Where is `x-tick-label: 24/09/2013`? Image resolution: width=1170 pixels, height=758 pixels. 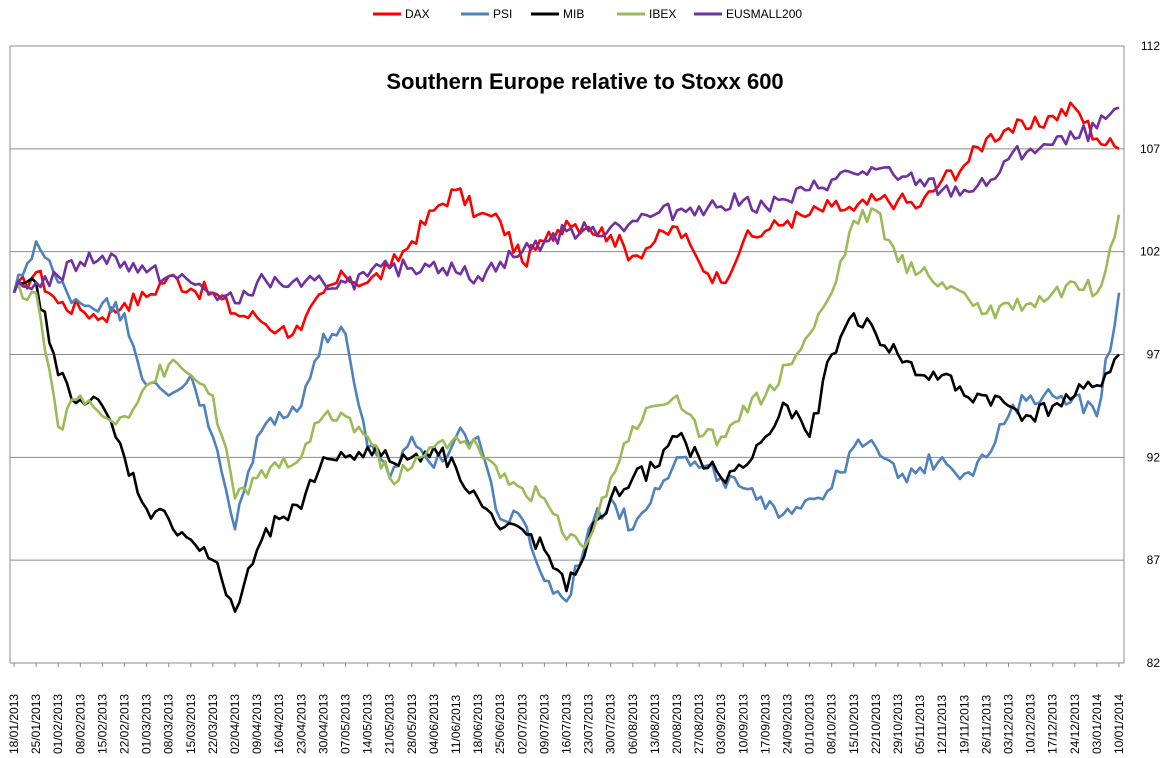
x-tick-label: 24/09/2013 is located at coordinates (788, 724).